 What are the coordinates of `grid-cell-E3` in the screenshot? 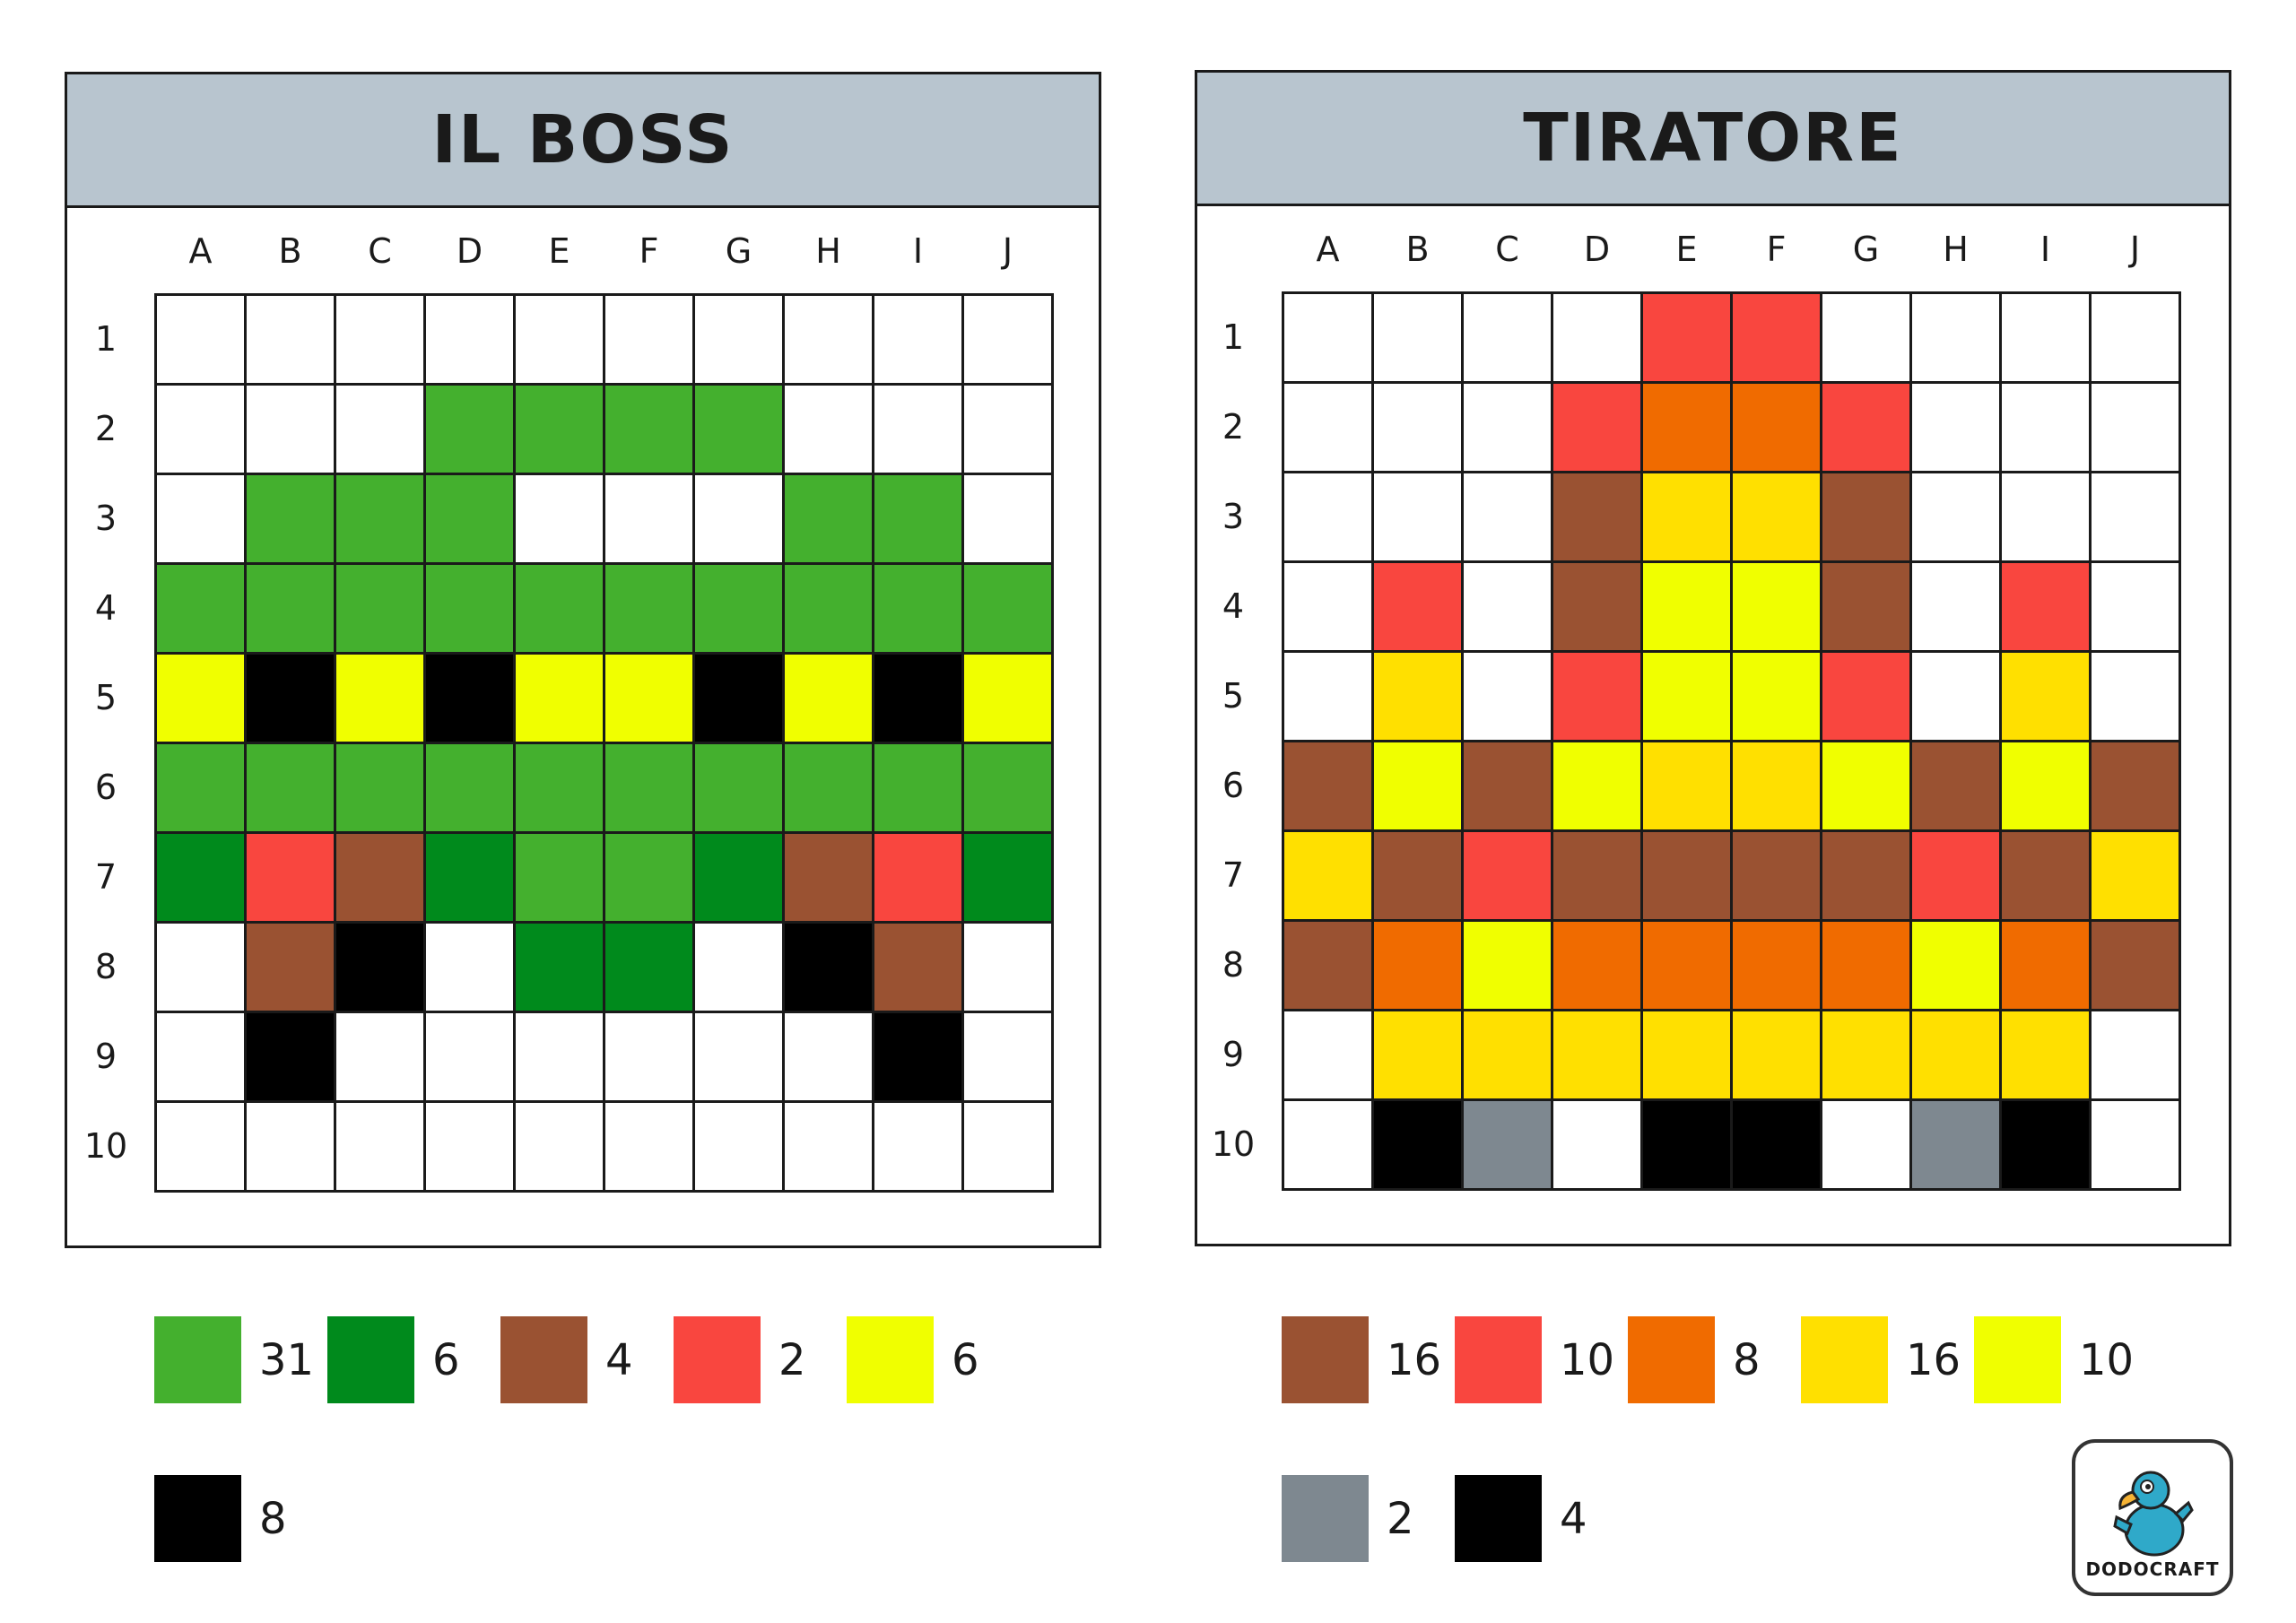 It's located at (1686, 516).